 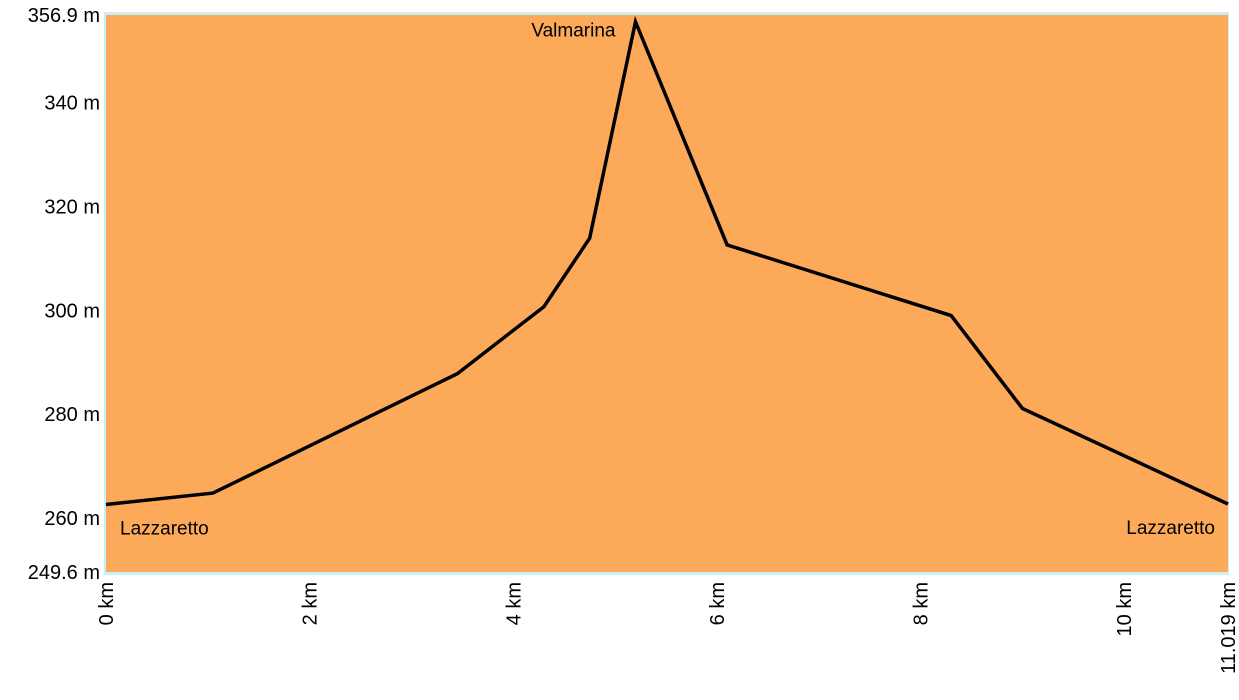 I want to click on y-tick-label: 356.9 m, so click(x=64, y=16).